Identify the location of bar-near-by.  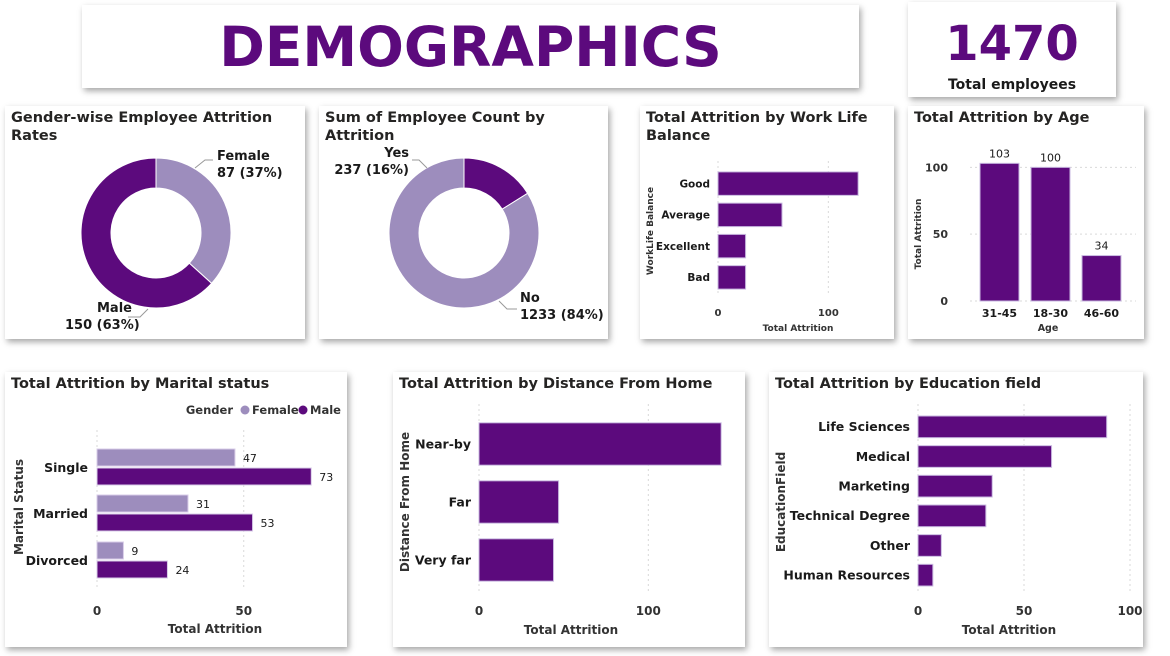
(600, 444).